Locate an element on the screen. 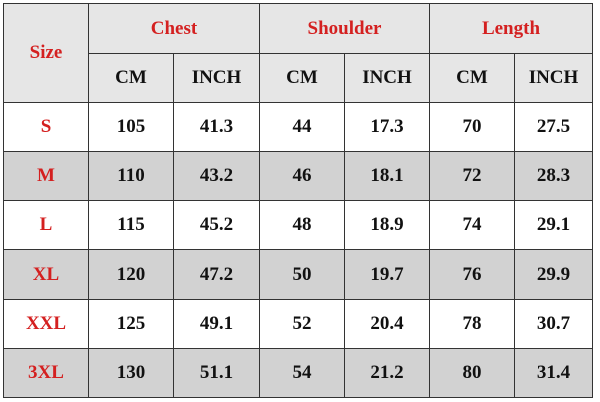 The width and height of the screenshot is (600, 402). table-row: S 105 41.3 44 17.3 70 27.5 is located at coordinates (298, 127).